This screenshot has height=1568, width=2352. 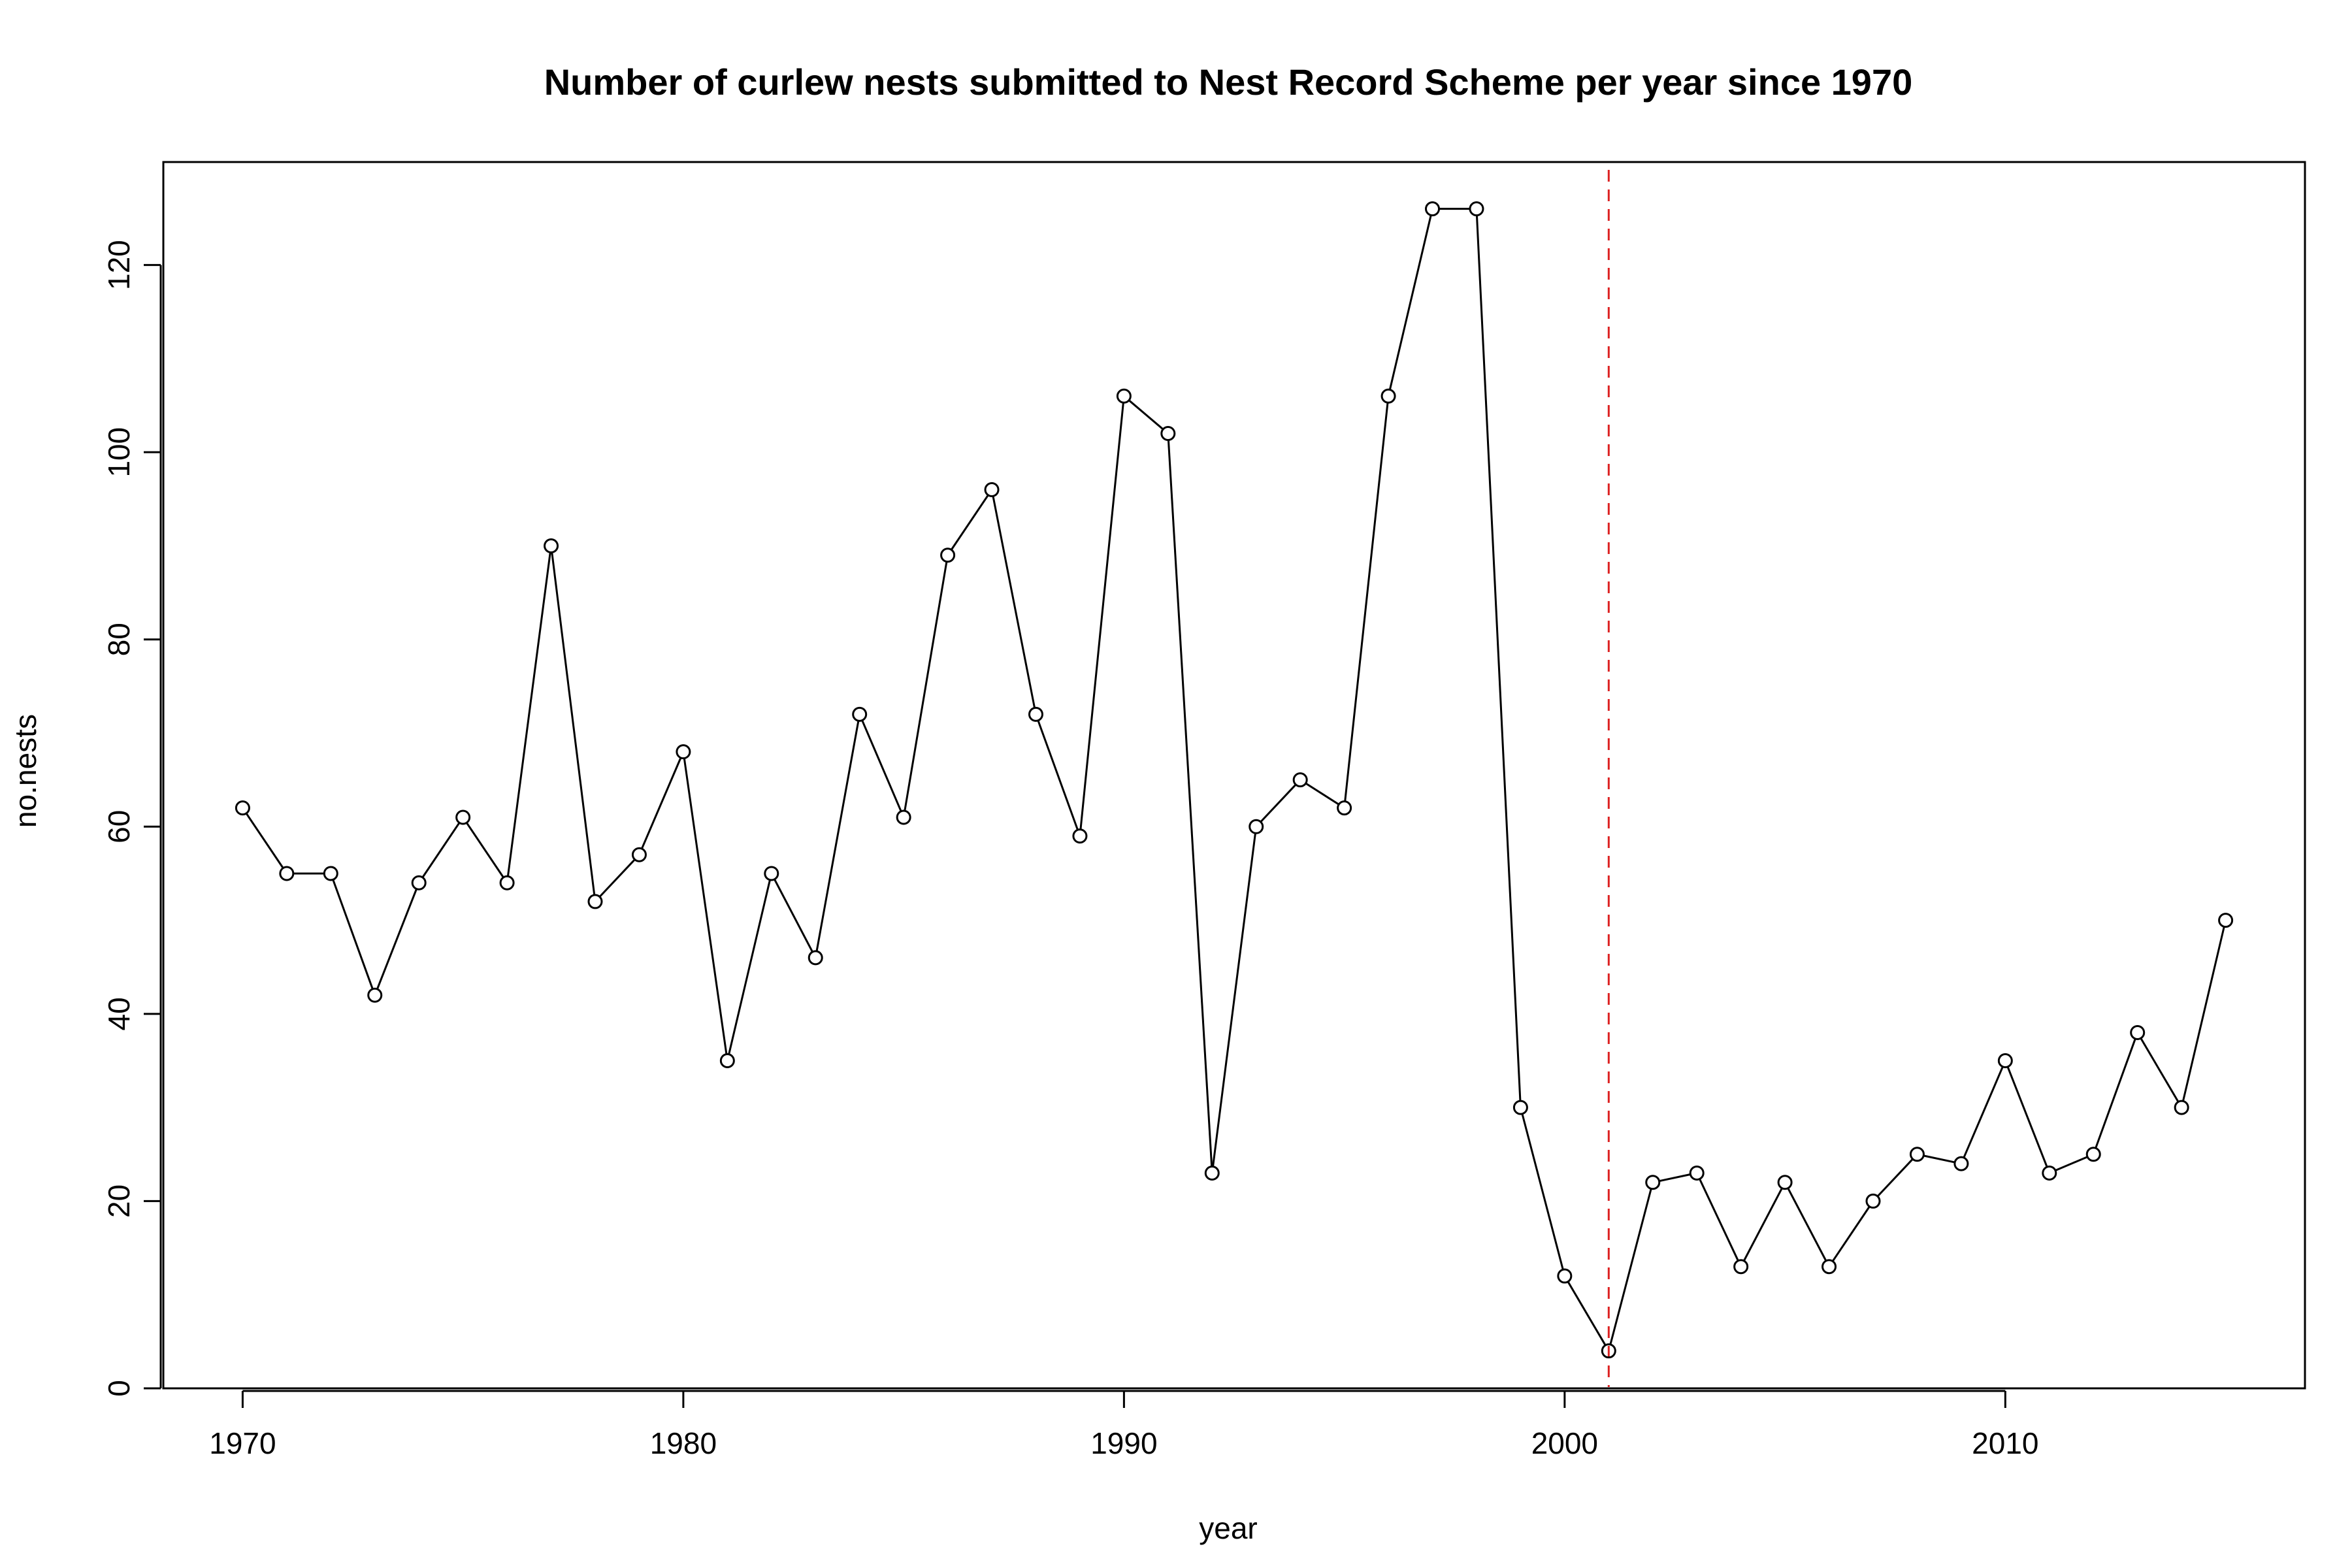 What do you see at coordinates (2115, 1093) in the screenshot?
I see `series-segment-2012` at bounding box center [2115, 1093].